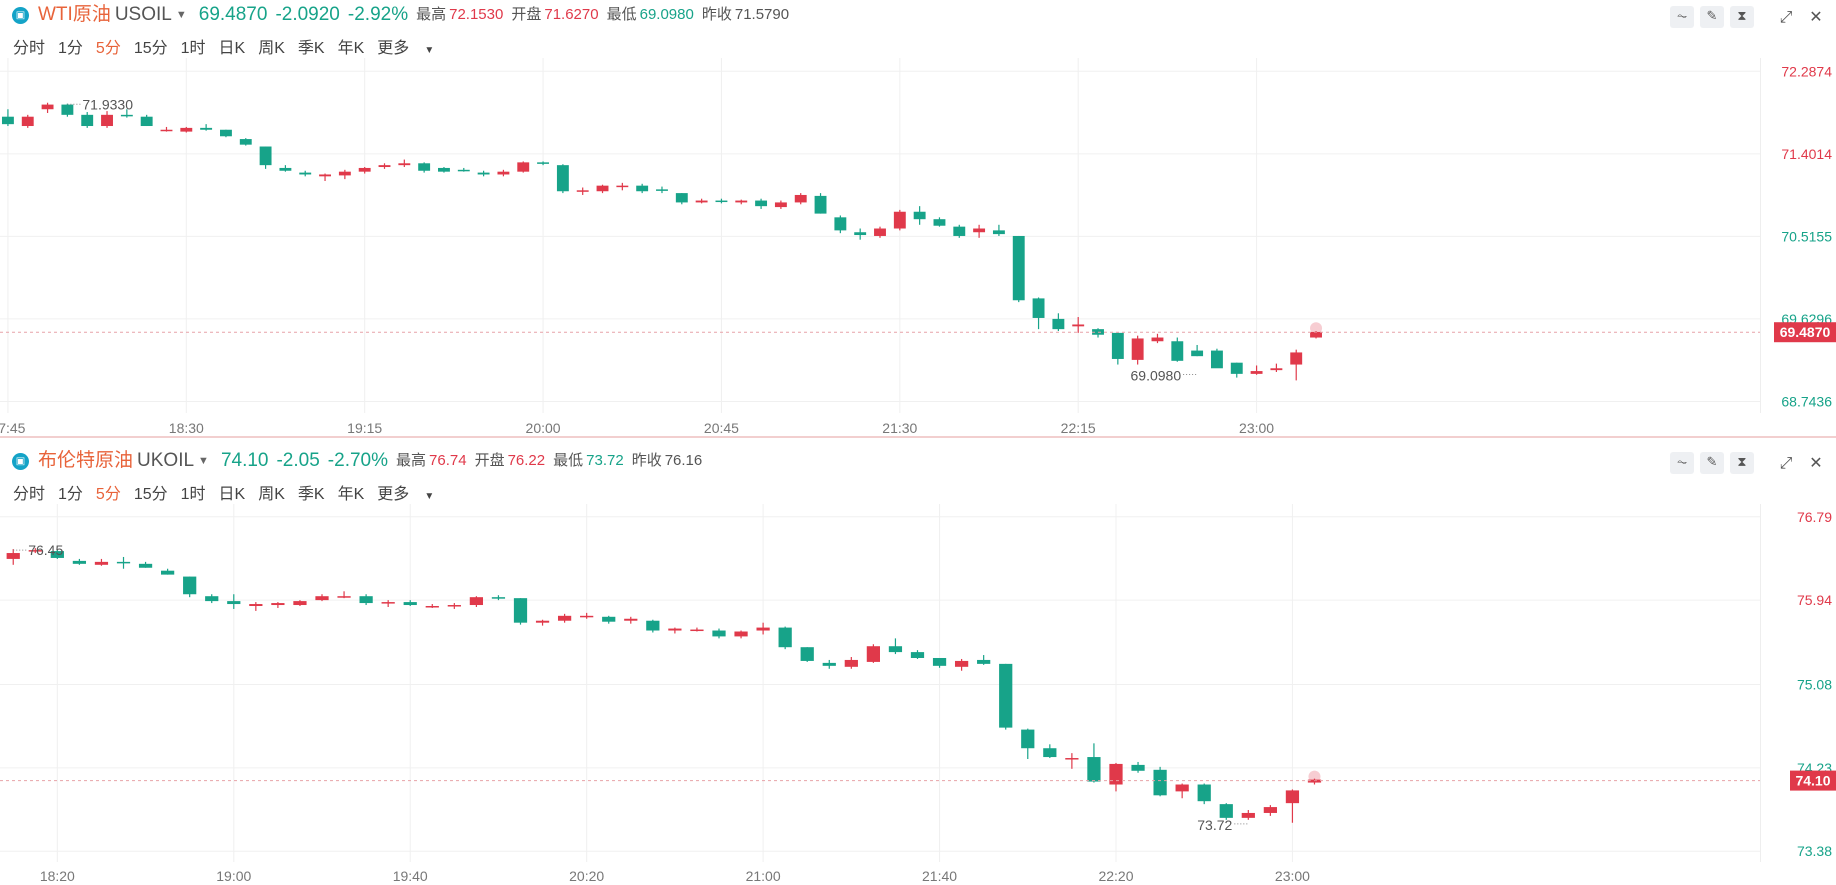  I want to click on period-tab-1m: 1分, so click(70, 48).